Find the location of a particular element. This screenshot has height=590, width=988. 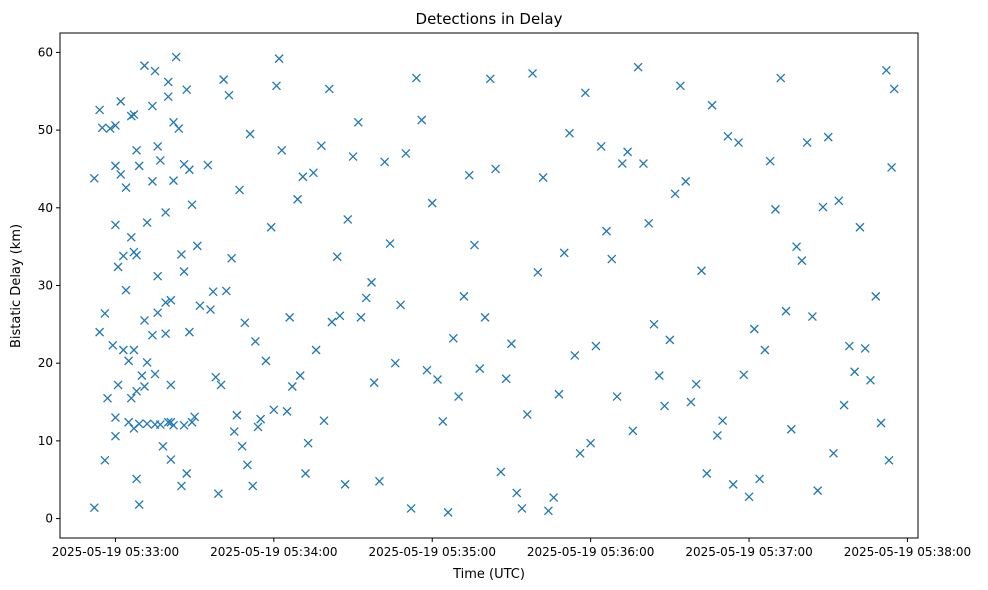

x-tick-label: 2025-05-19 05:38:00 is located at coordinates (907, 552).